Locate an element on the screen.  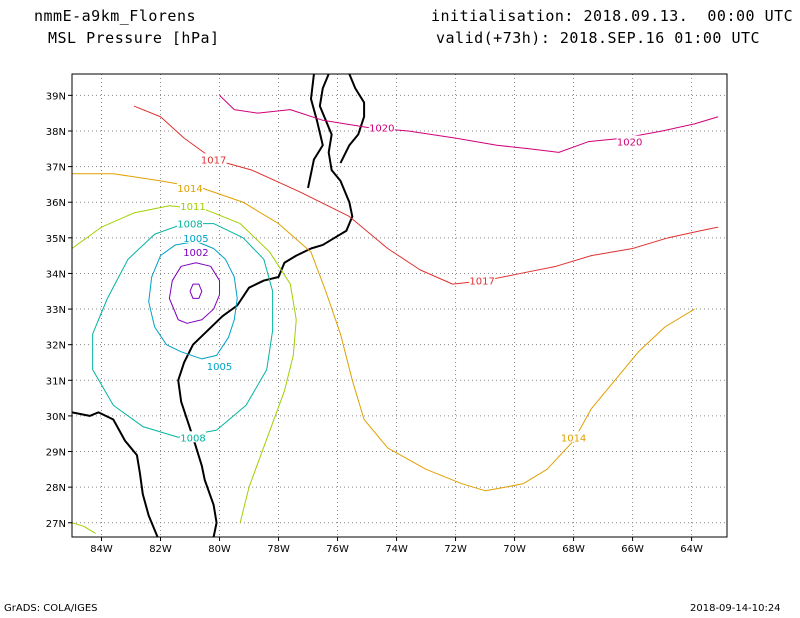
plot-timestamp: 2018-09-14-10:24 is located at coordinates (735, 608).